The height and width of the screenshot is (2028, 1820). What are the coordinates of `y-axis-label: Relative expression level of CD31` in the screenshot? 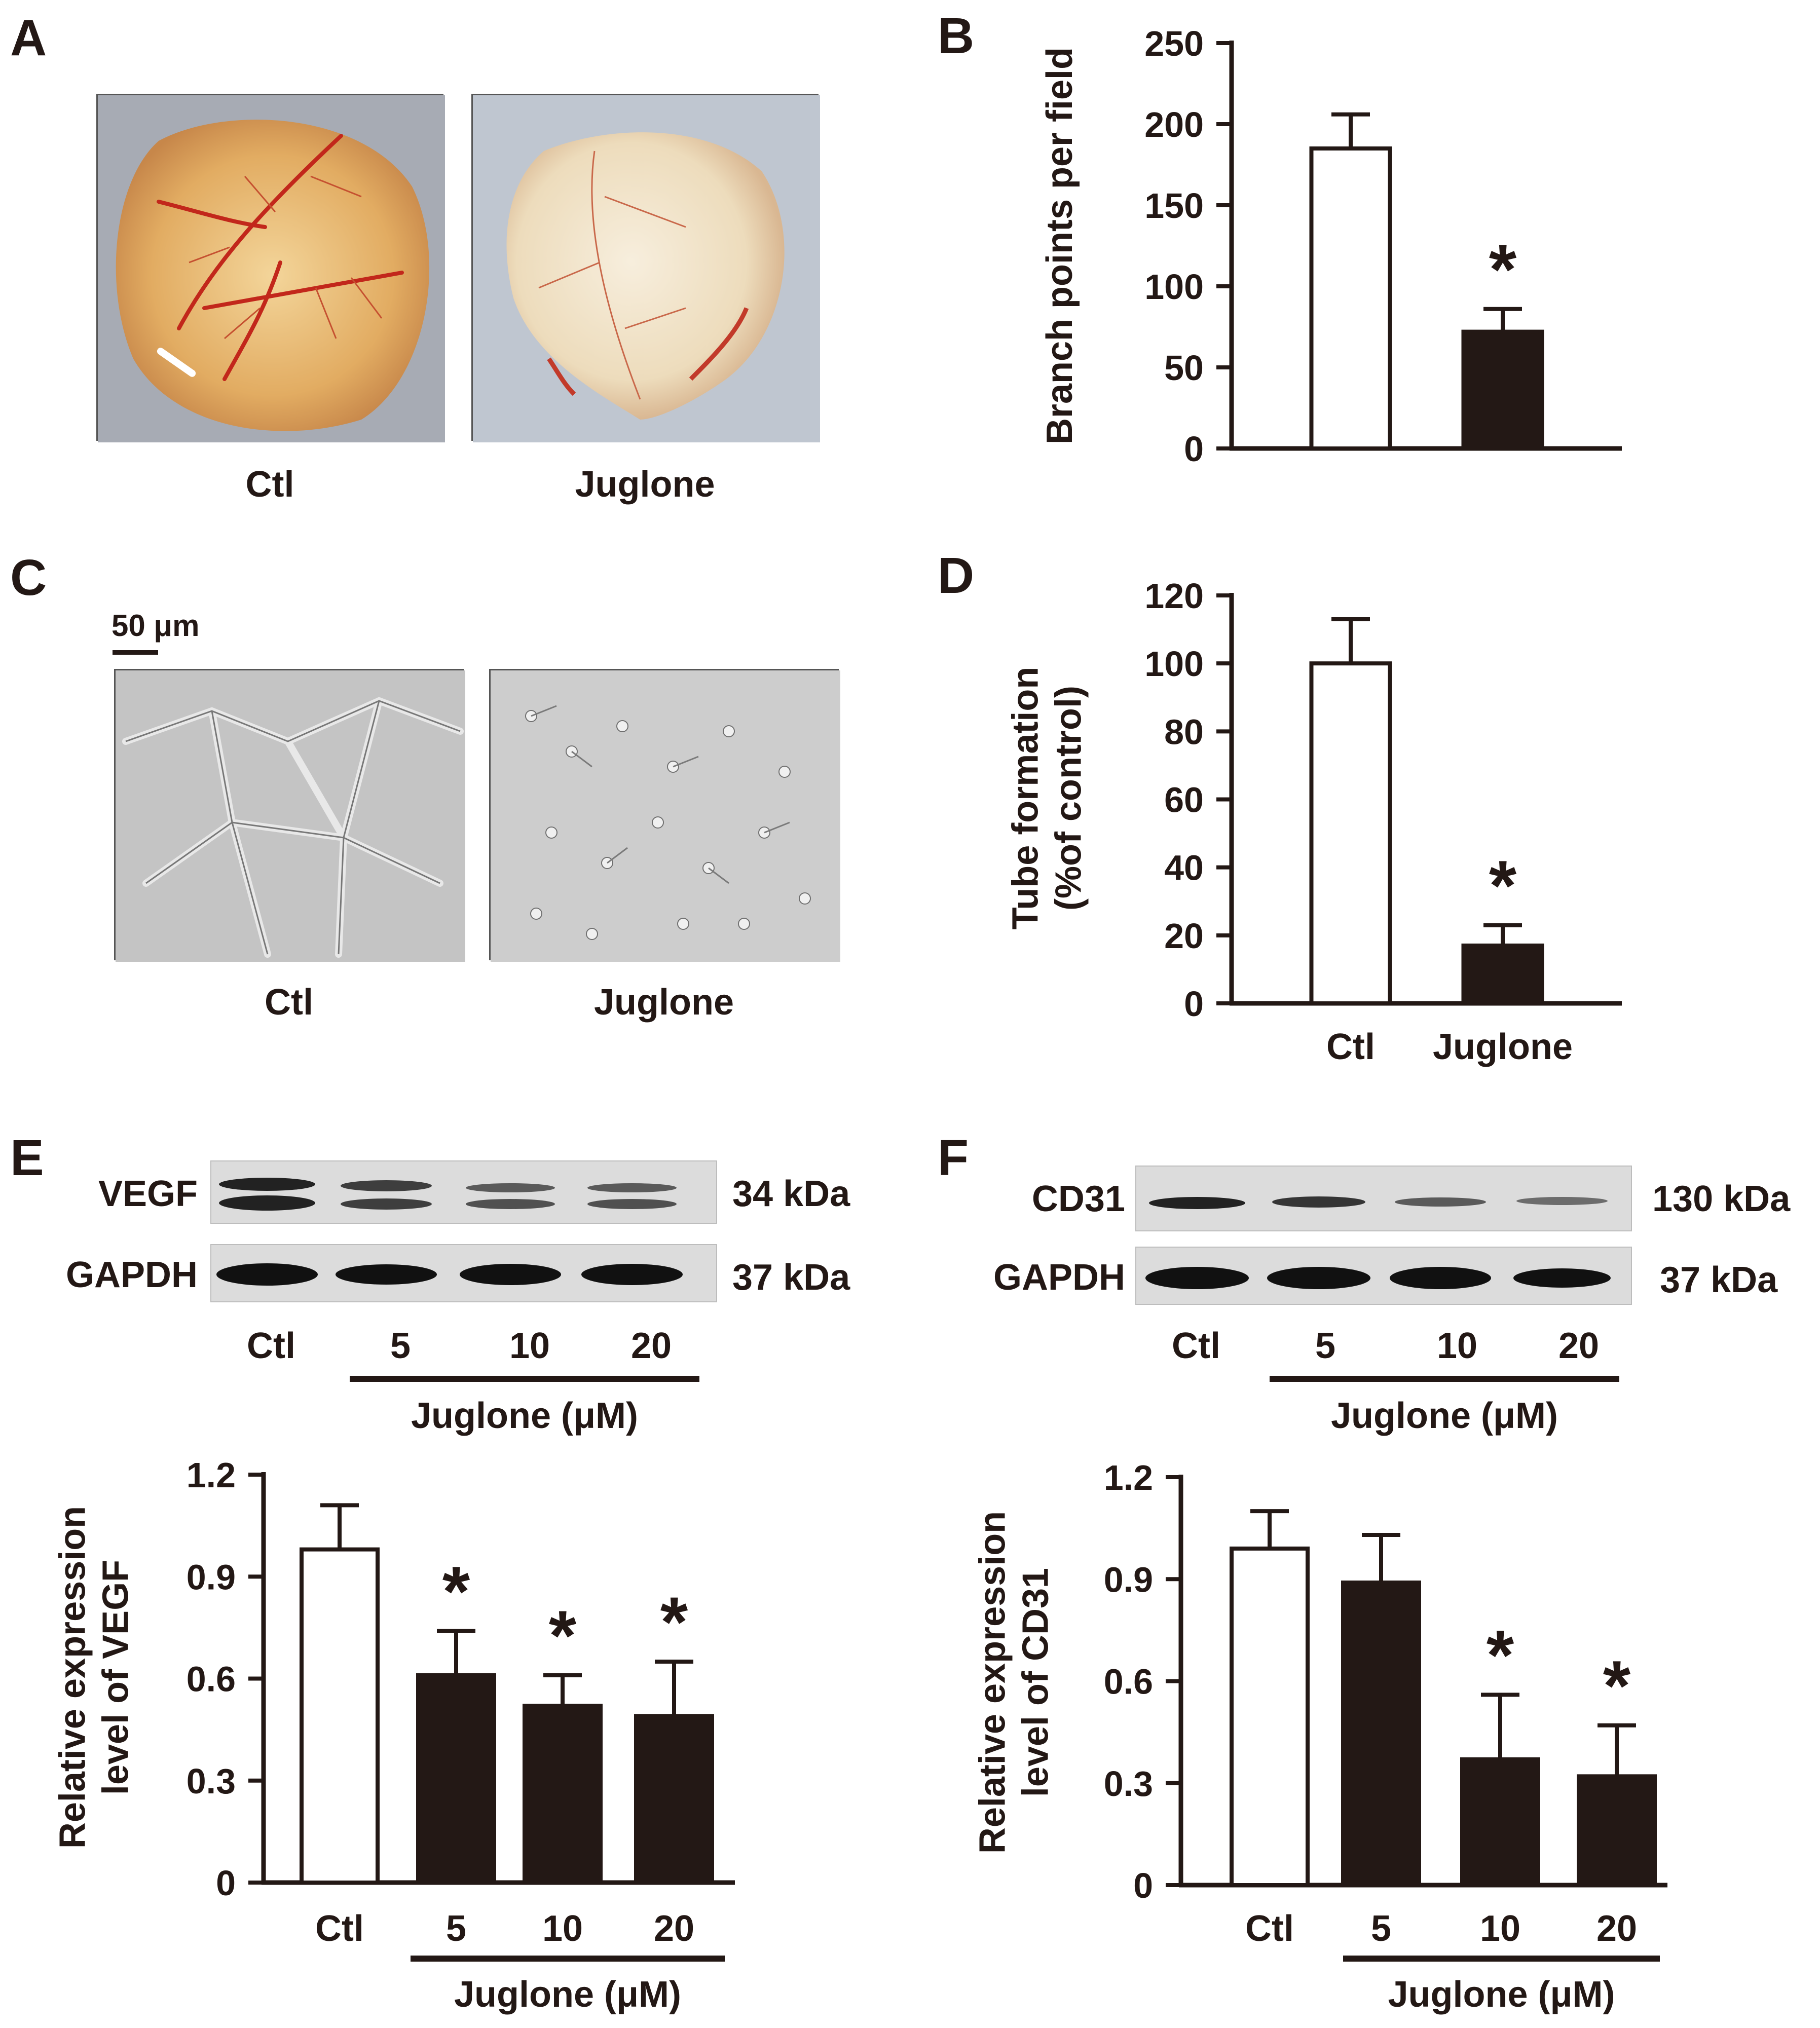 It's located at (1014, 1682).